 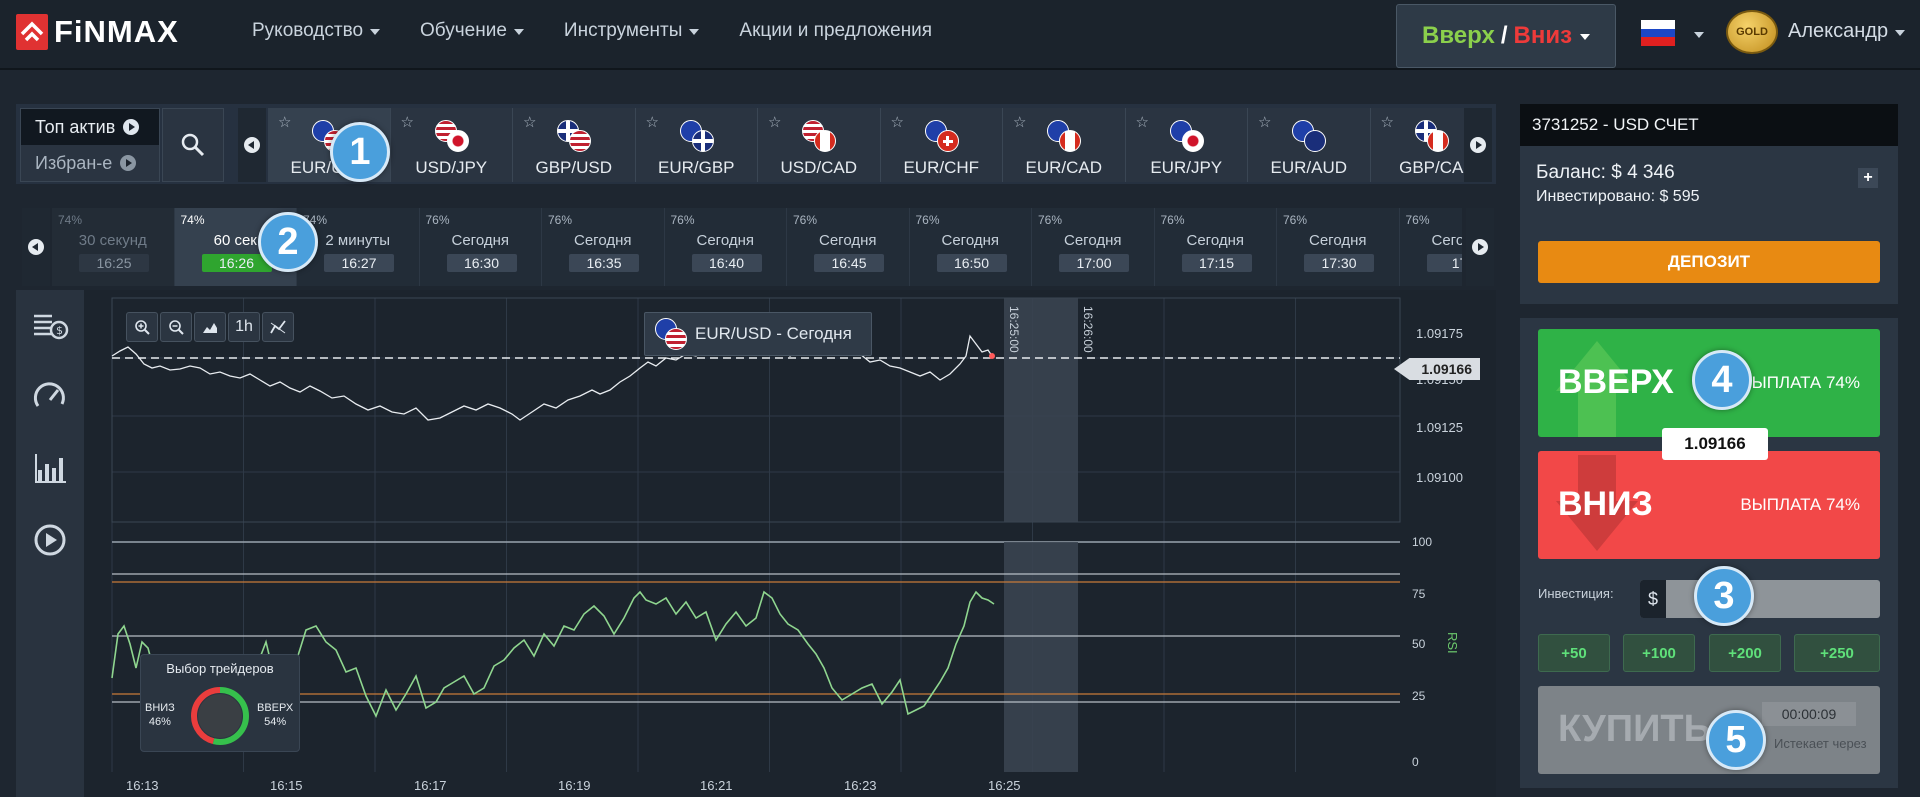 I want to click on expiry-timer: 00:00:09, so click(x=1809, y=714).